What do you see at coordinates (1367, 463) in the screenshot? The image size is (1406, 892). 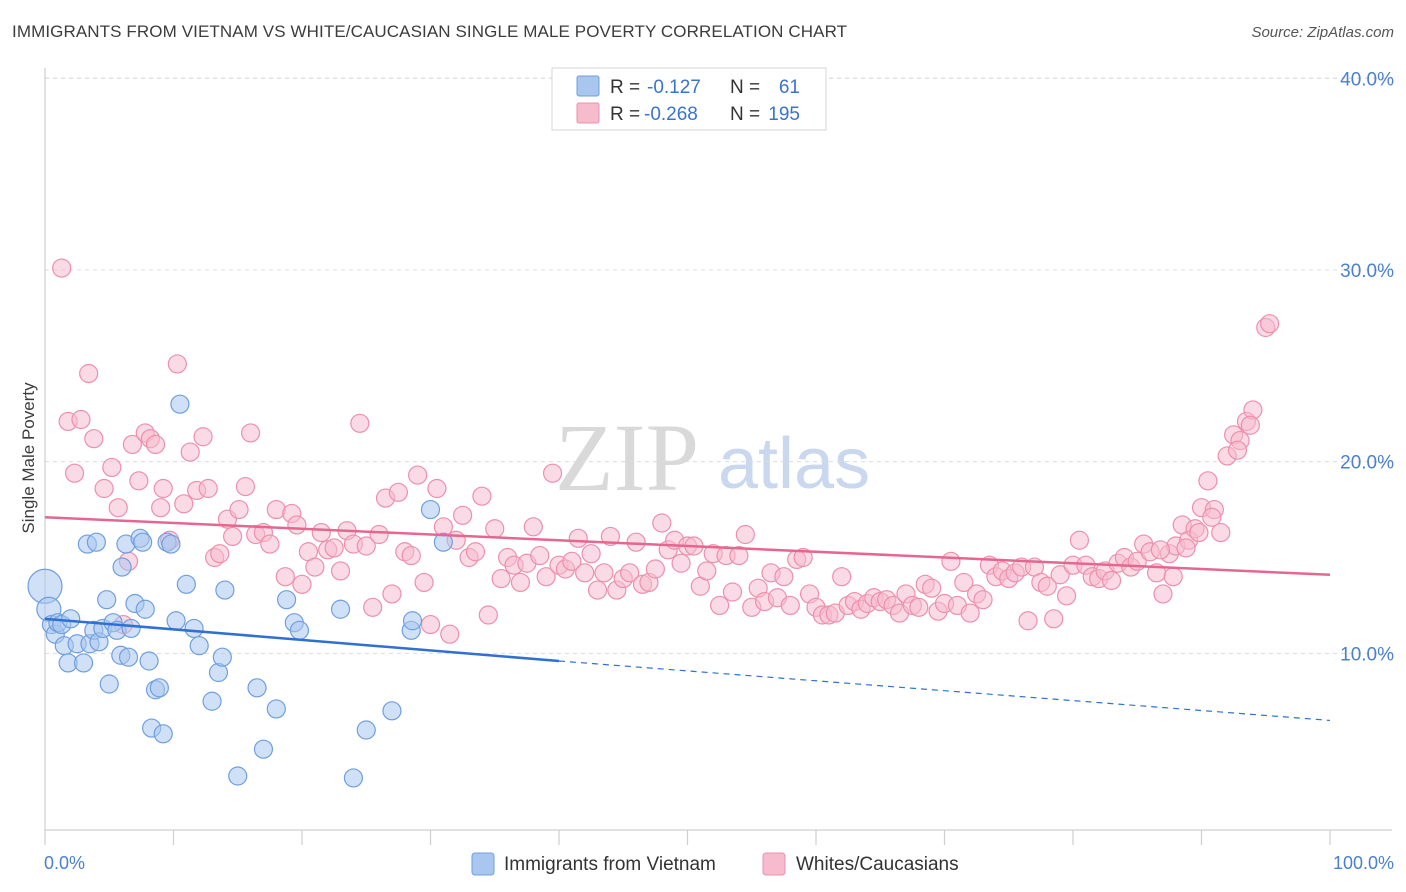 I see `y-tick-label: 20.0%` at bounding box center [1367, 463].